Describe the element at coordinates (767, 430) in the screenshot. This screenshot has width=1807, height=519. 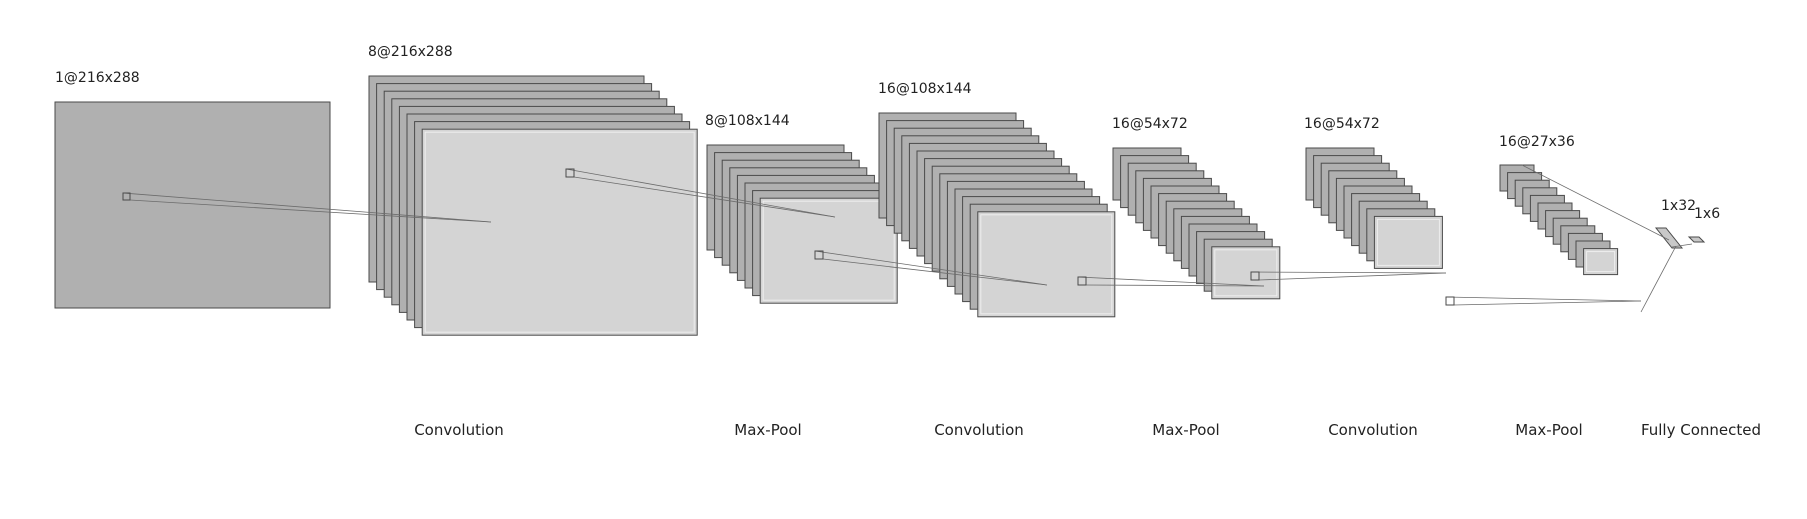
I see `operation-label-maxpool-1: Max-Pool` at that location.